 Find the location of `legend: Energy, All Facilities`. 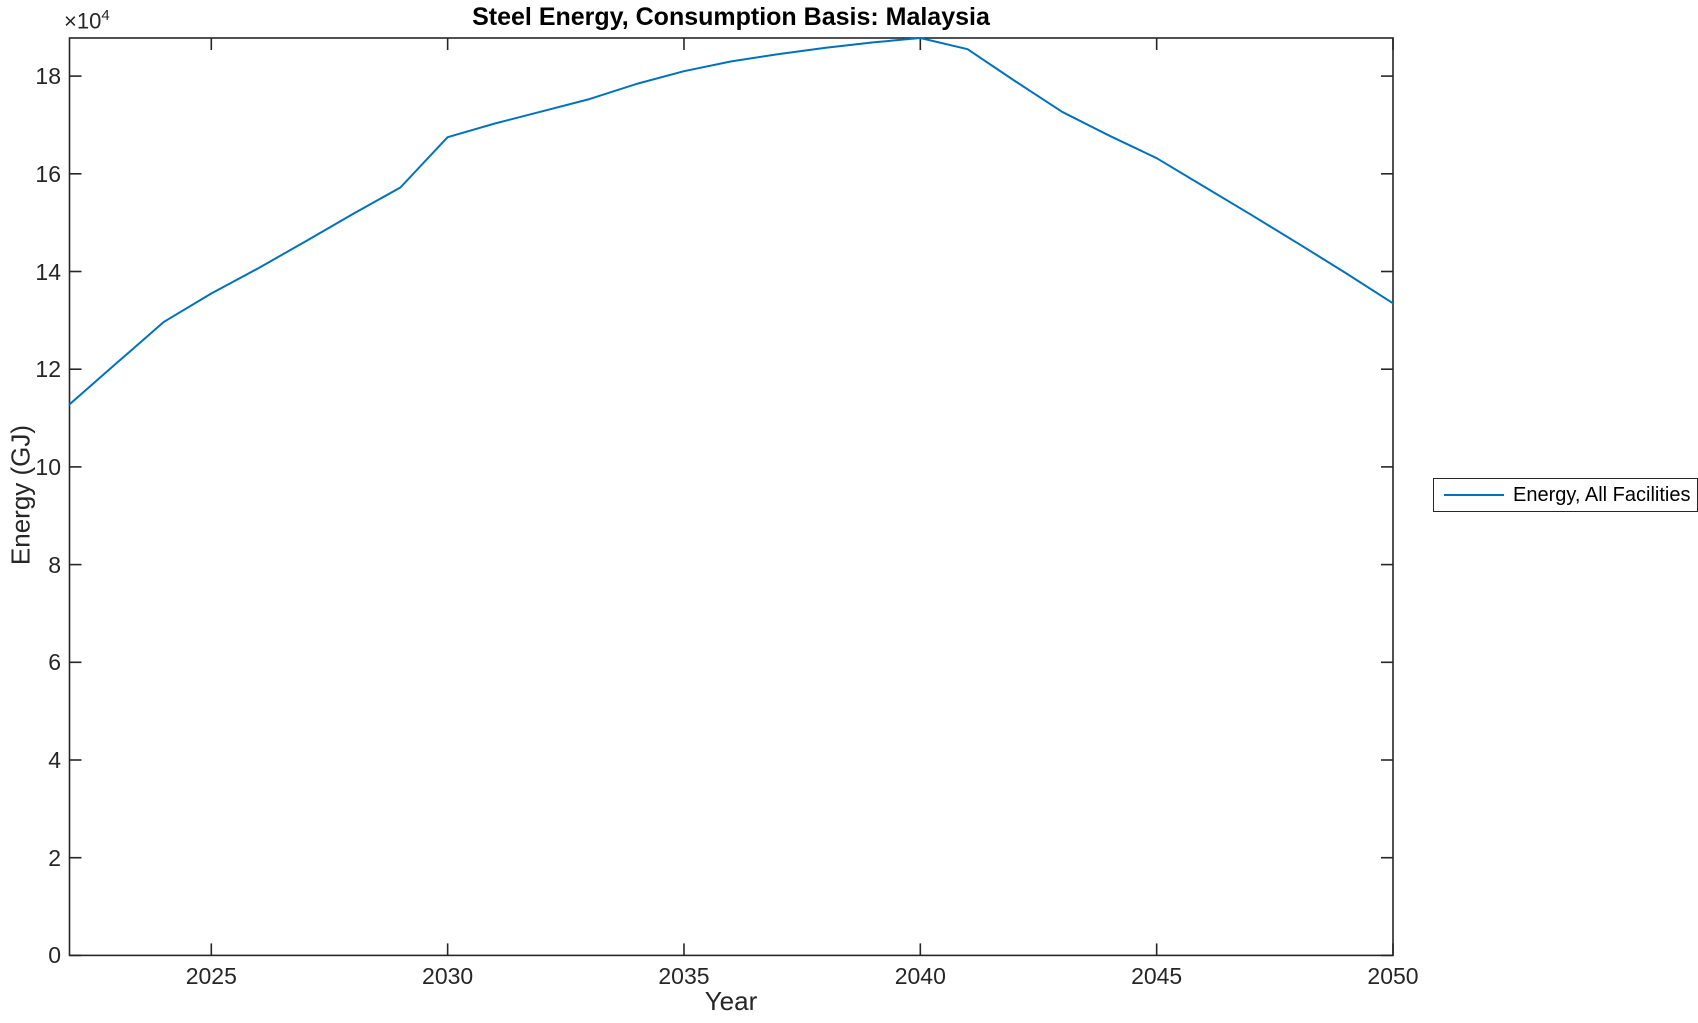

legend: Energy, All Facilities is located at coordinates (1565, 495).